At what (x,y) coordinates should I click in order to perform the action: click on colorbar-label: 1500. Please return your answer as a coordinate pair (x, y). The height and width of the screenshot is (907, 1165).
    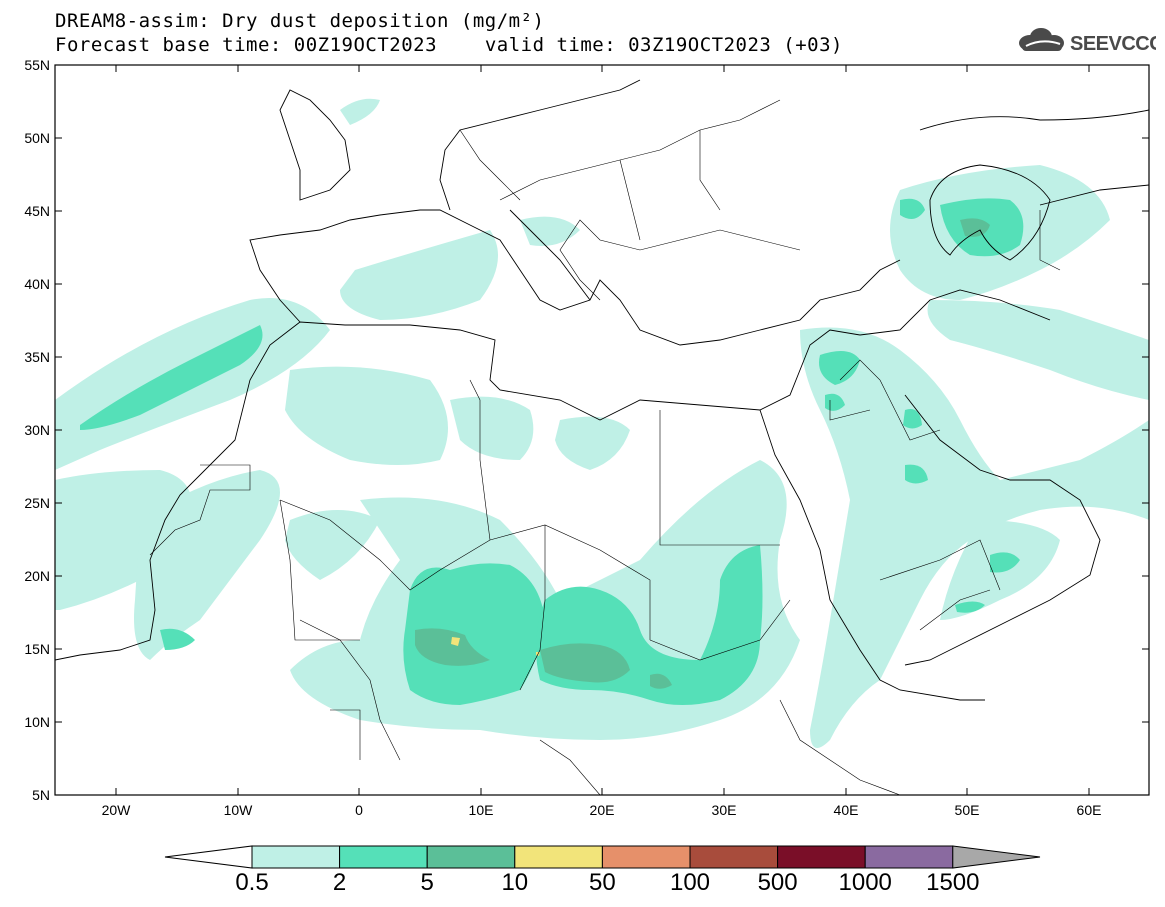
    Looking at the image, I should click on (953, 882).